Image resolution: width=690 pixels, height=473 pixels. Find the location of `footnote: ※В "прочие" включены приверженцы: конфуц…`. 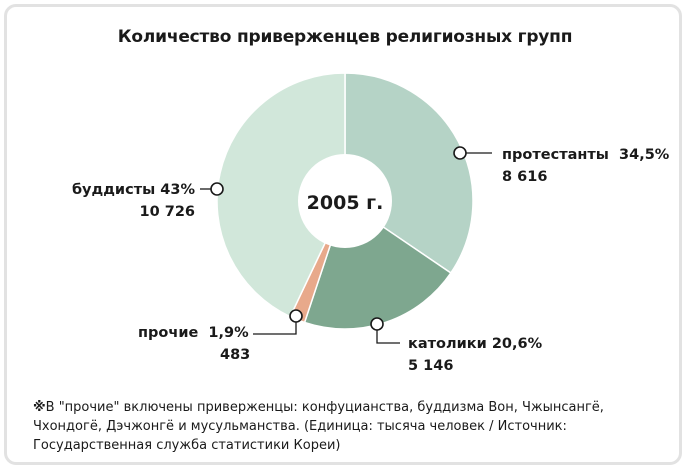

footnote: ※В "прочие" включены приверженцы: конфуц… is located at coordinates (353, 426).